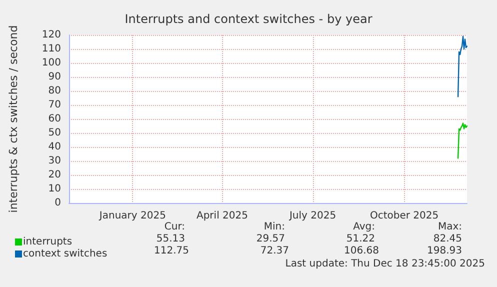  What do you see at coordinates (360, 239) in the screenshot?
I see `text: 51.22` at bounding box center [360, 239].